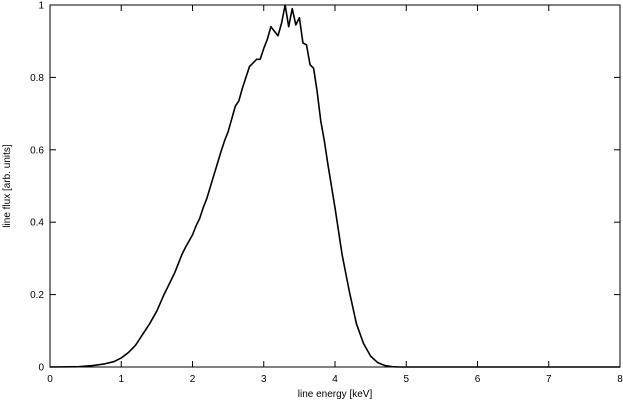 The height and width of the screenshot is (402, 623). Describe the element at coordinates (37, 295) in the screenshot. I see `y-tick-label: 0.2` at that location.